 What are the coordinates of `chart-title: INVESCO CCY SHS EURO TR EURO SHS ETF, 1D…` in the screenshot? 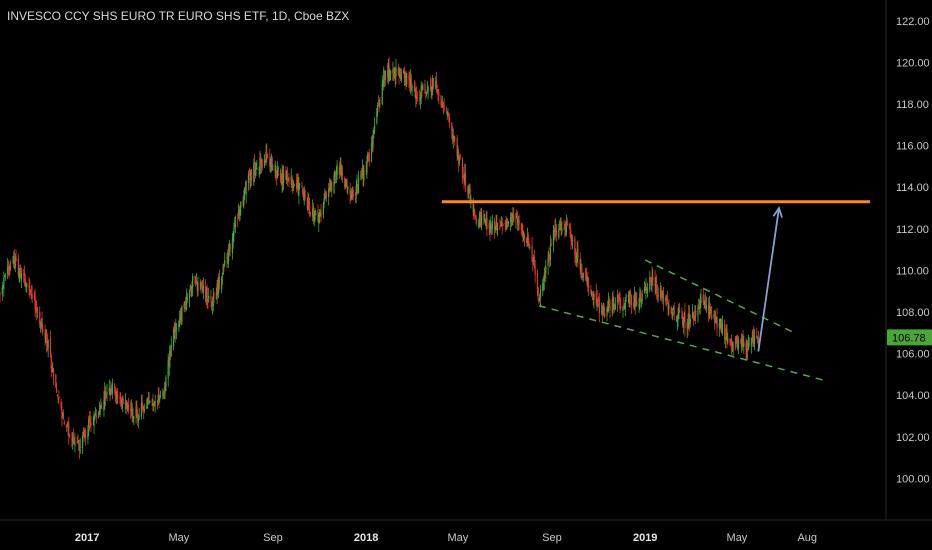 It's located at (178, 16).